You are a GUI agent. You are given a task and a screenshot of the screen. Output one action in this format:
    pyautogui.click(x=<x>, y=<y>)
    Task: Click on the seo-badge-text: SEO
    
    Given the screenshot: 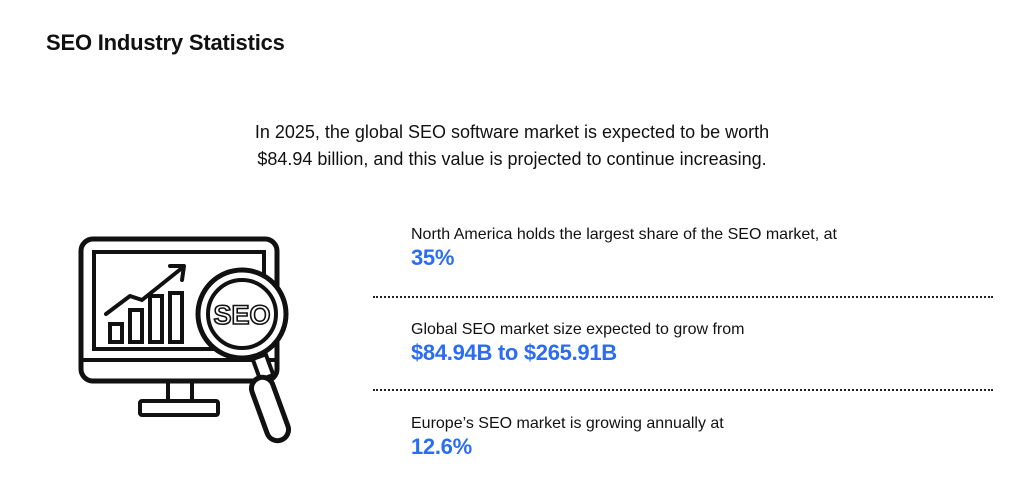 What is the action you would take?
    pyautogui.click(x=241, y=315)
    